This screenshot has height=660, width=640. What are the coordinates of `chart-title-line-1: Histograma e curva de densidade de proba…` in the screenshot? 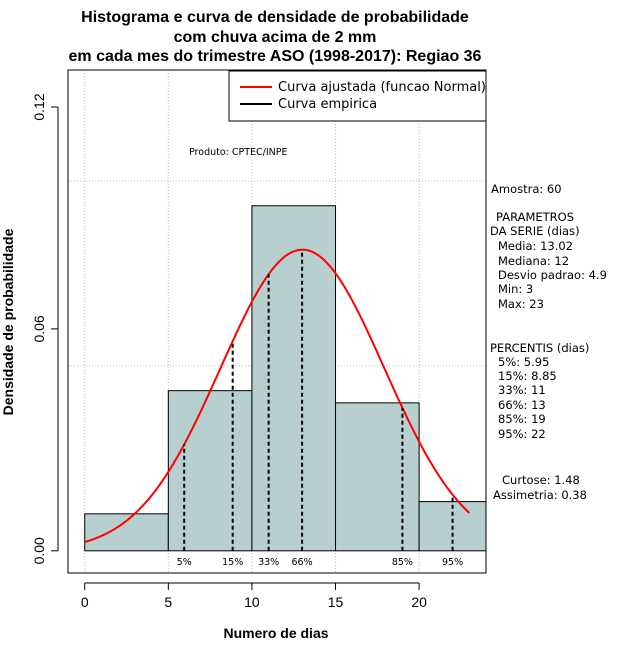 It's located at (275, 17).